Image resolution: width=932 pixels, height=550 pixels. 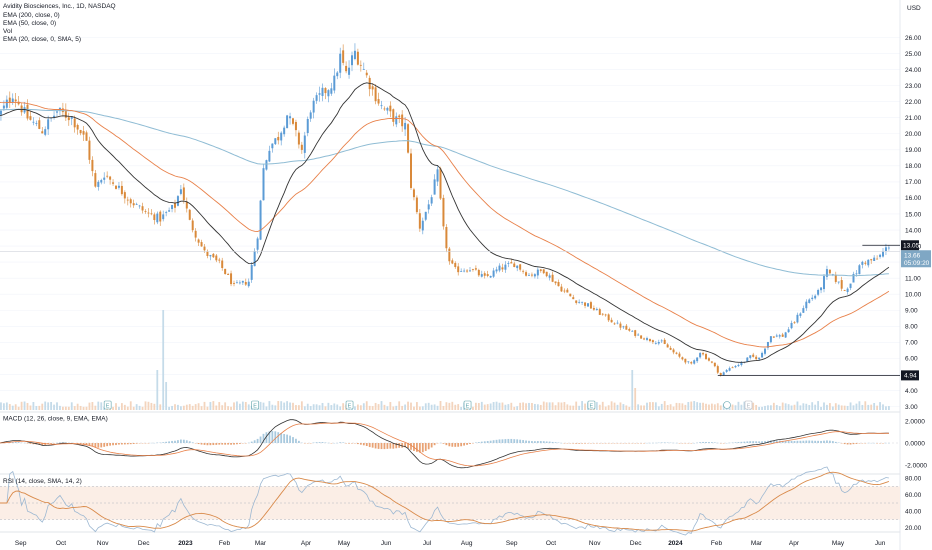 What do you see at coordinates (21, 543) in the screenshot?
I see `x-tick-label: Sep` at bounding box center [21, 543].